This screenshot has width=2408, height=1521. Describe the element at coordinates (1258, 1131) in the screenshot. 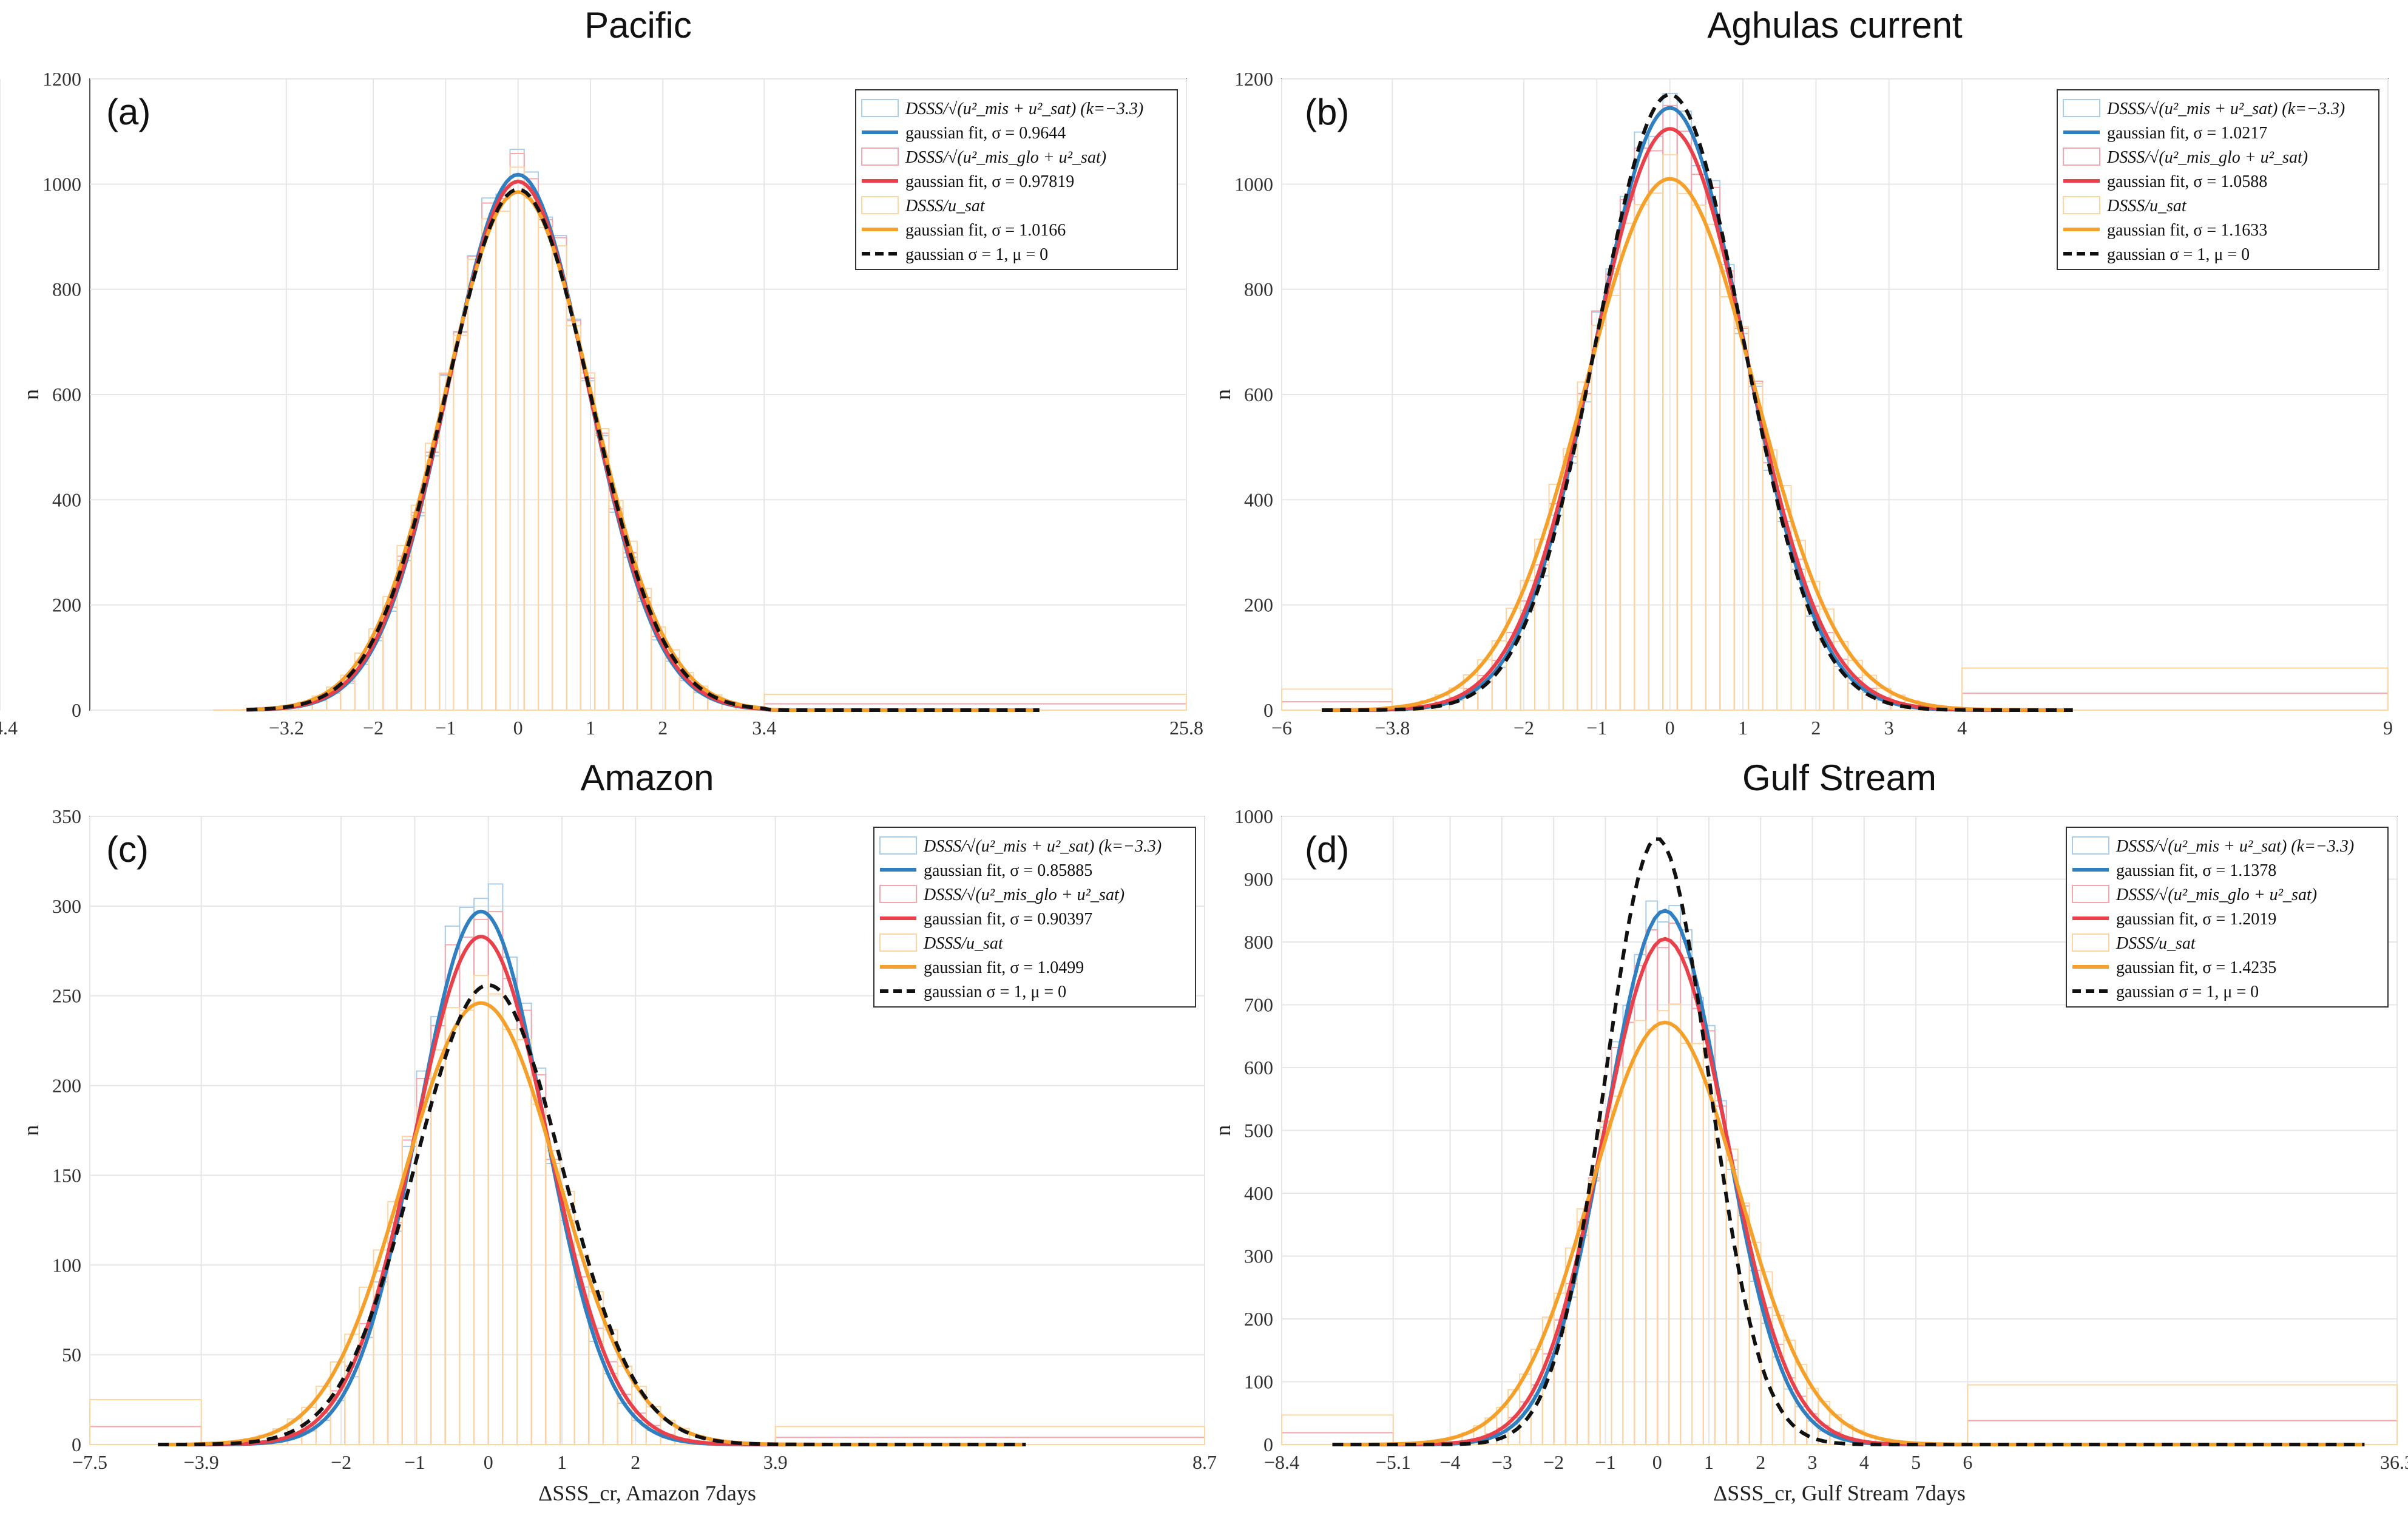

I see `y-tick-label: 500` at that location.